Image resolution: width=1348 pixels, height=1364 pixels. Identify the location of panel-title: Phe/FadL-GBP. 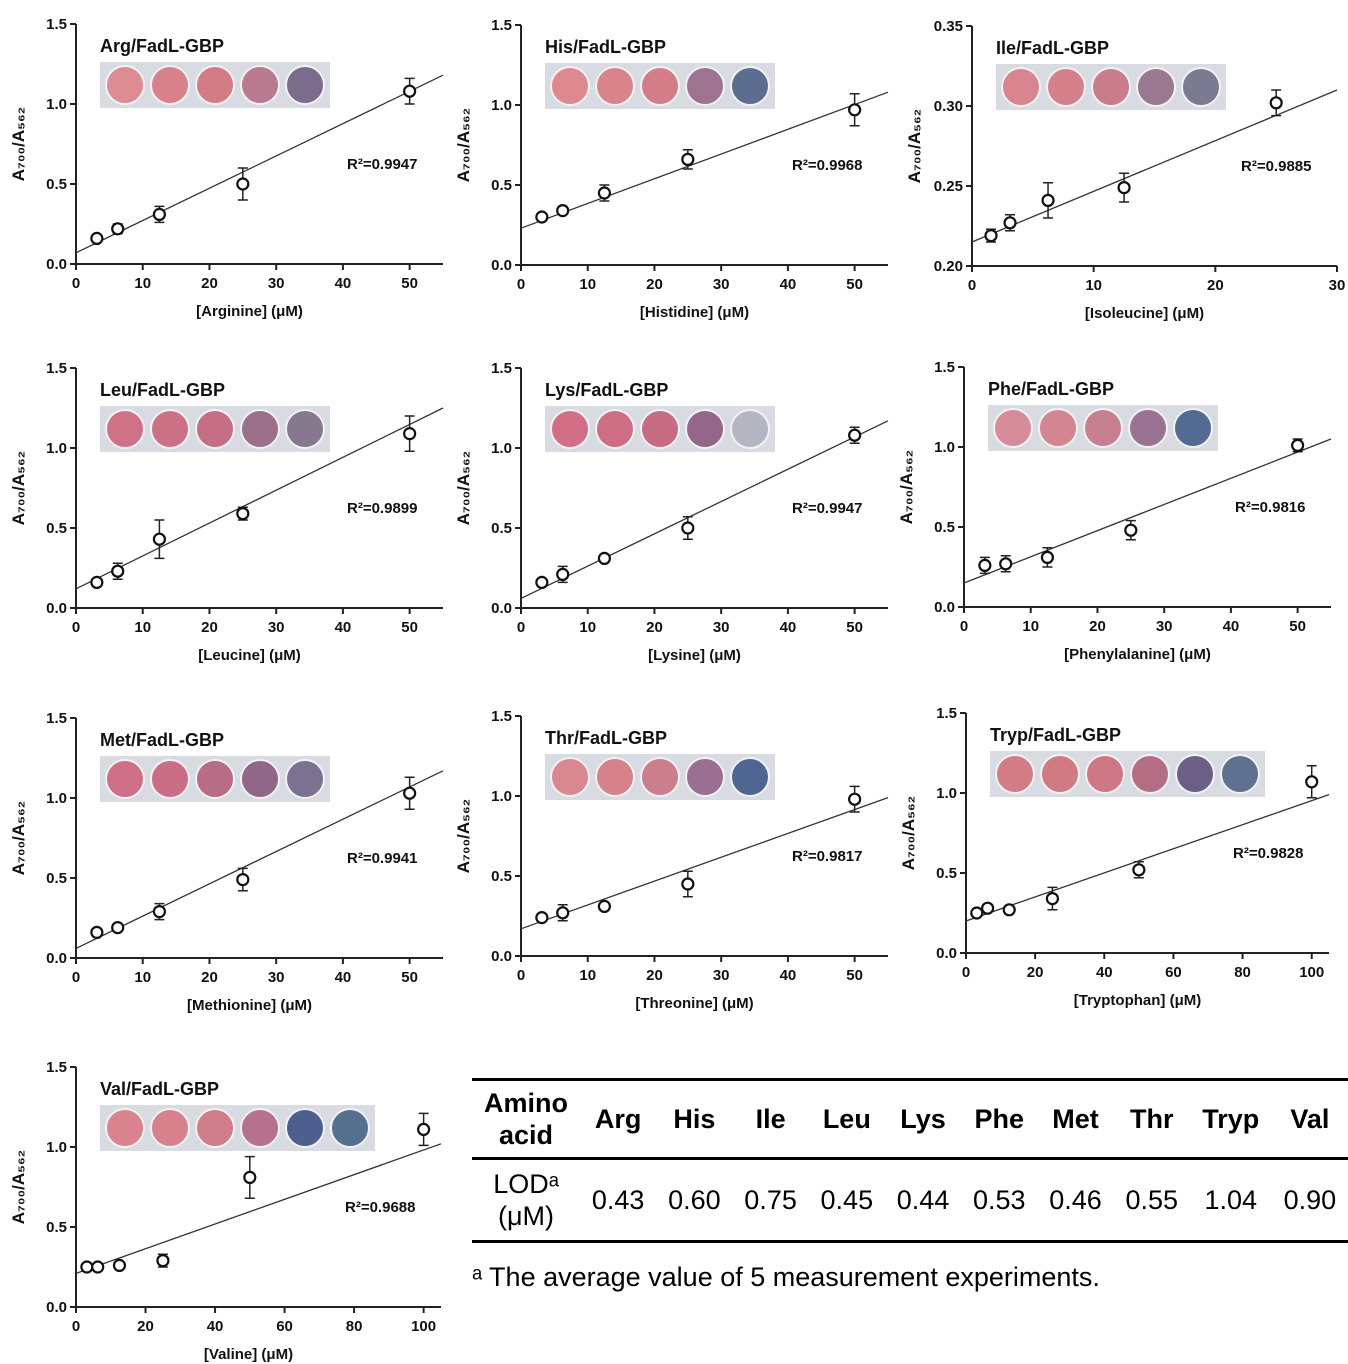
(1051, 389).